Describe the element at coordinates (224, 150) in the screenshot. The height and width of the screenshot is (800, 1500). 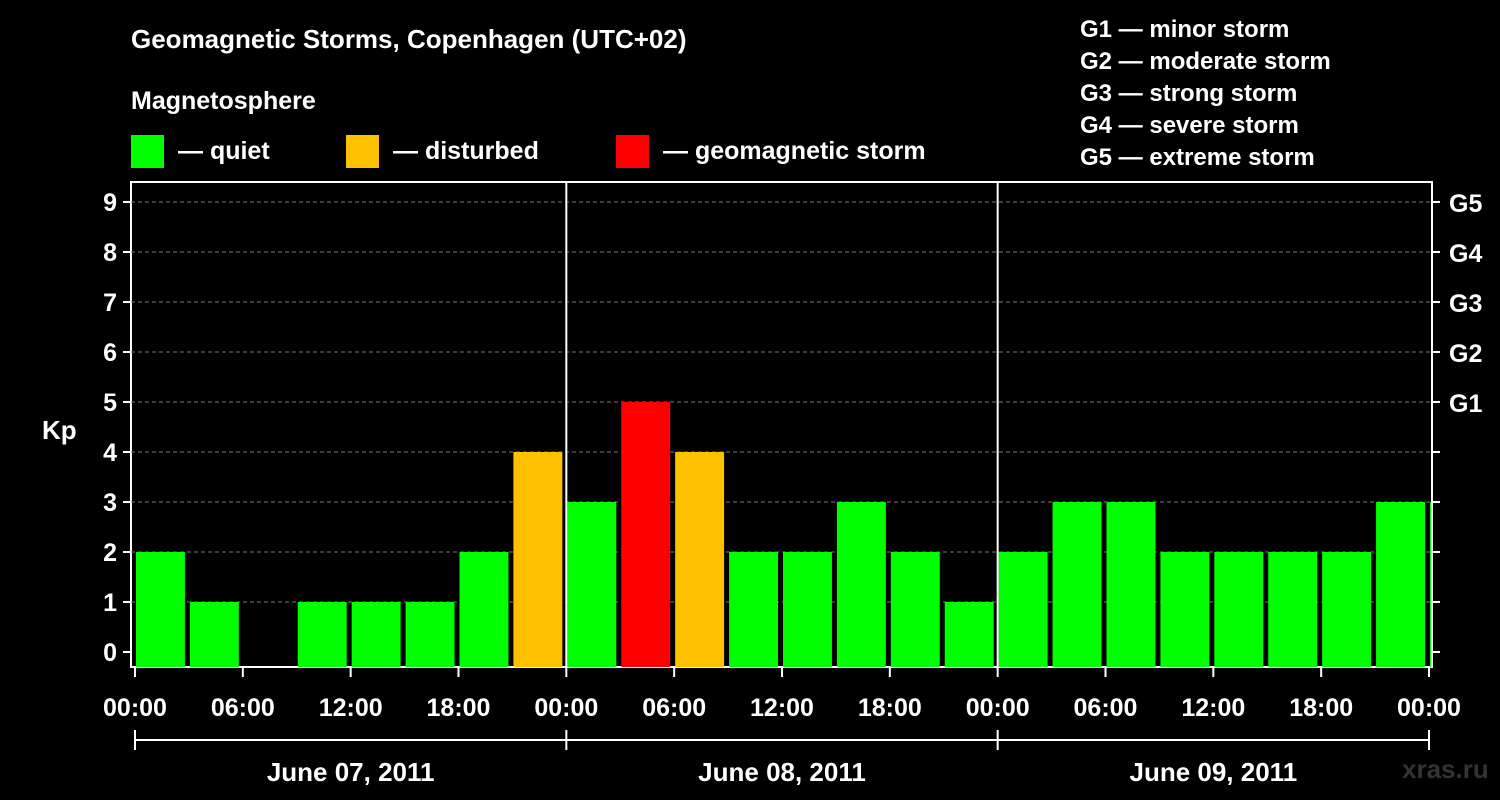
I see `legend-label-quiet: — quiet` at that location.